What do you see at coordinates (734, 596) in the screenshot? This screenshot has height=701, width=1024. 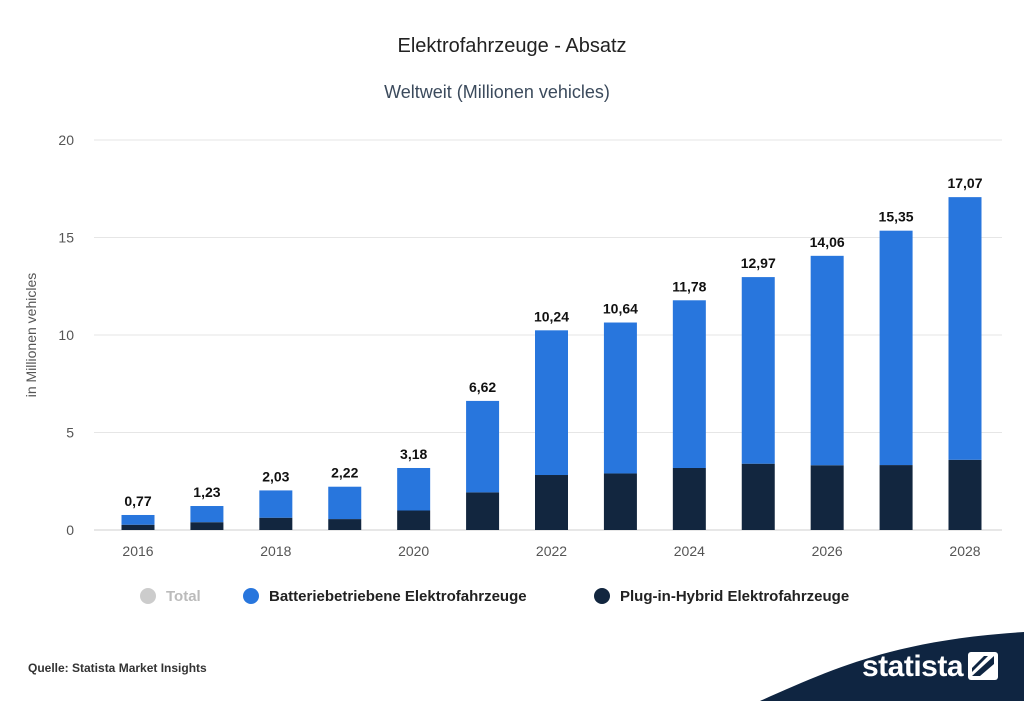 I see `legend-label: Plug-in-Hybrid Elektrofahrzeuge` at bounding box center [734, 596].